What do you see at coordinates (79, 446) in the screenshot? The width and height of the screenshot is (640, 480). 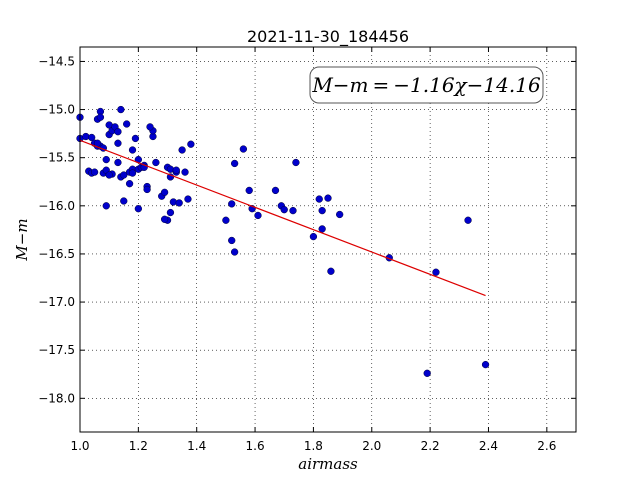 I see `x-tick-label: 1.0` at bounding box center [79, 446].